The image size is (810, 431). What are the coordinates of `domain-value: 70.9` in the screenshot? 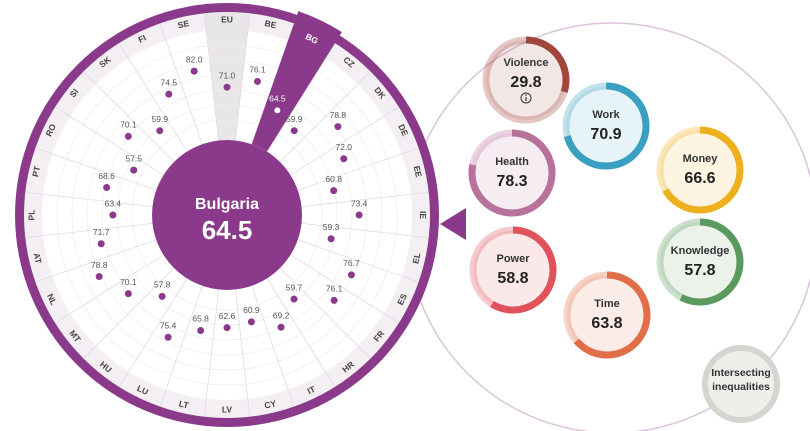 It's located at (605, 134).